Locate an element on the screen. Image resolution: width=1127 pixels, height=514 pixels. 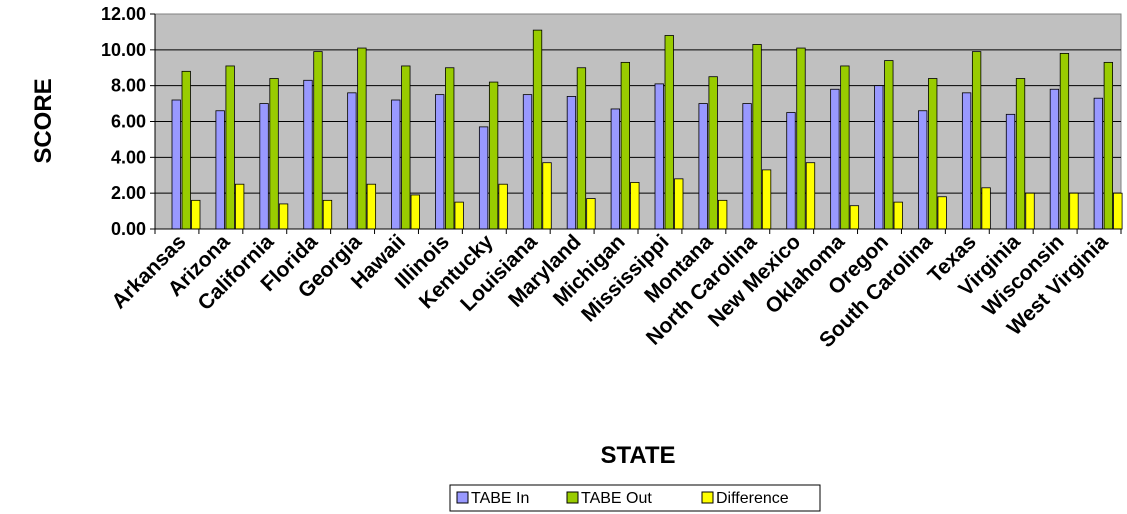
legend: TABE In TABE Out Difference is located at coordinates (635, 498).